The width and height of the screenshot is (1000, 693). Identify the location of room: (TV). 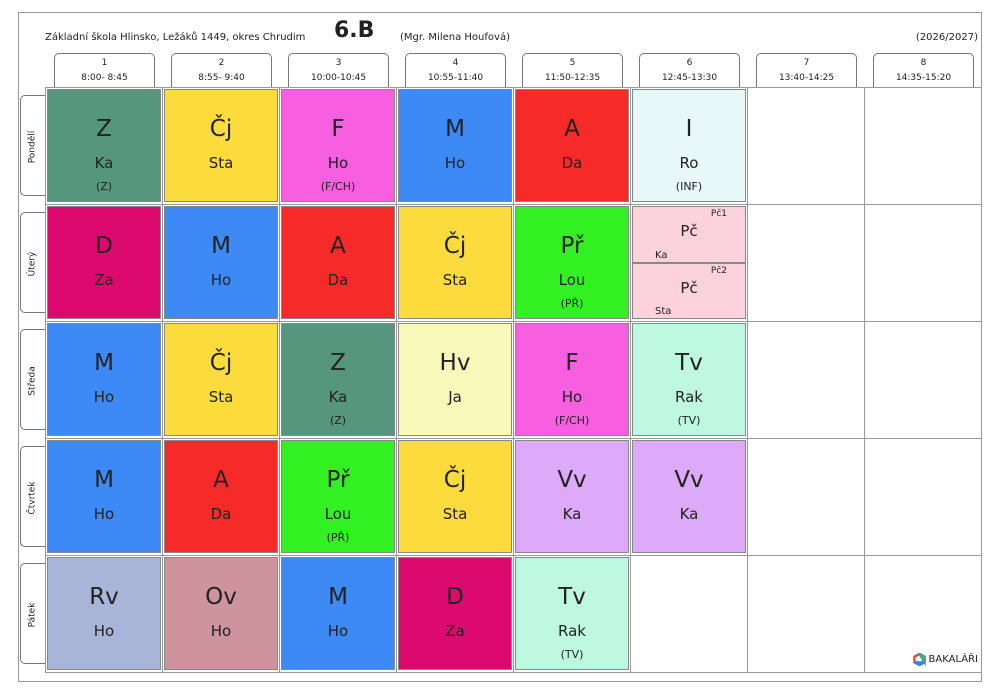
(689, 420).